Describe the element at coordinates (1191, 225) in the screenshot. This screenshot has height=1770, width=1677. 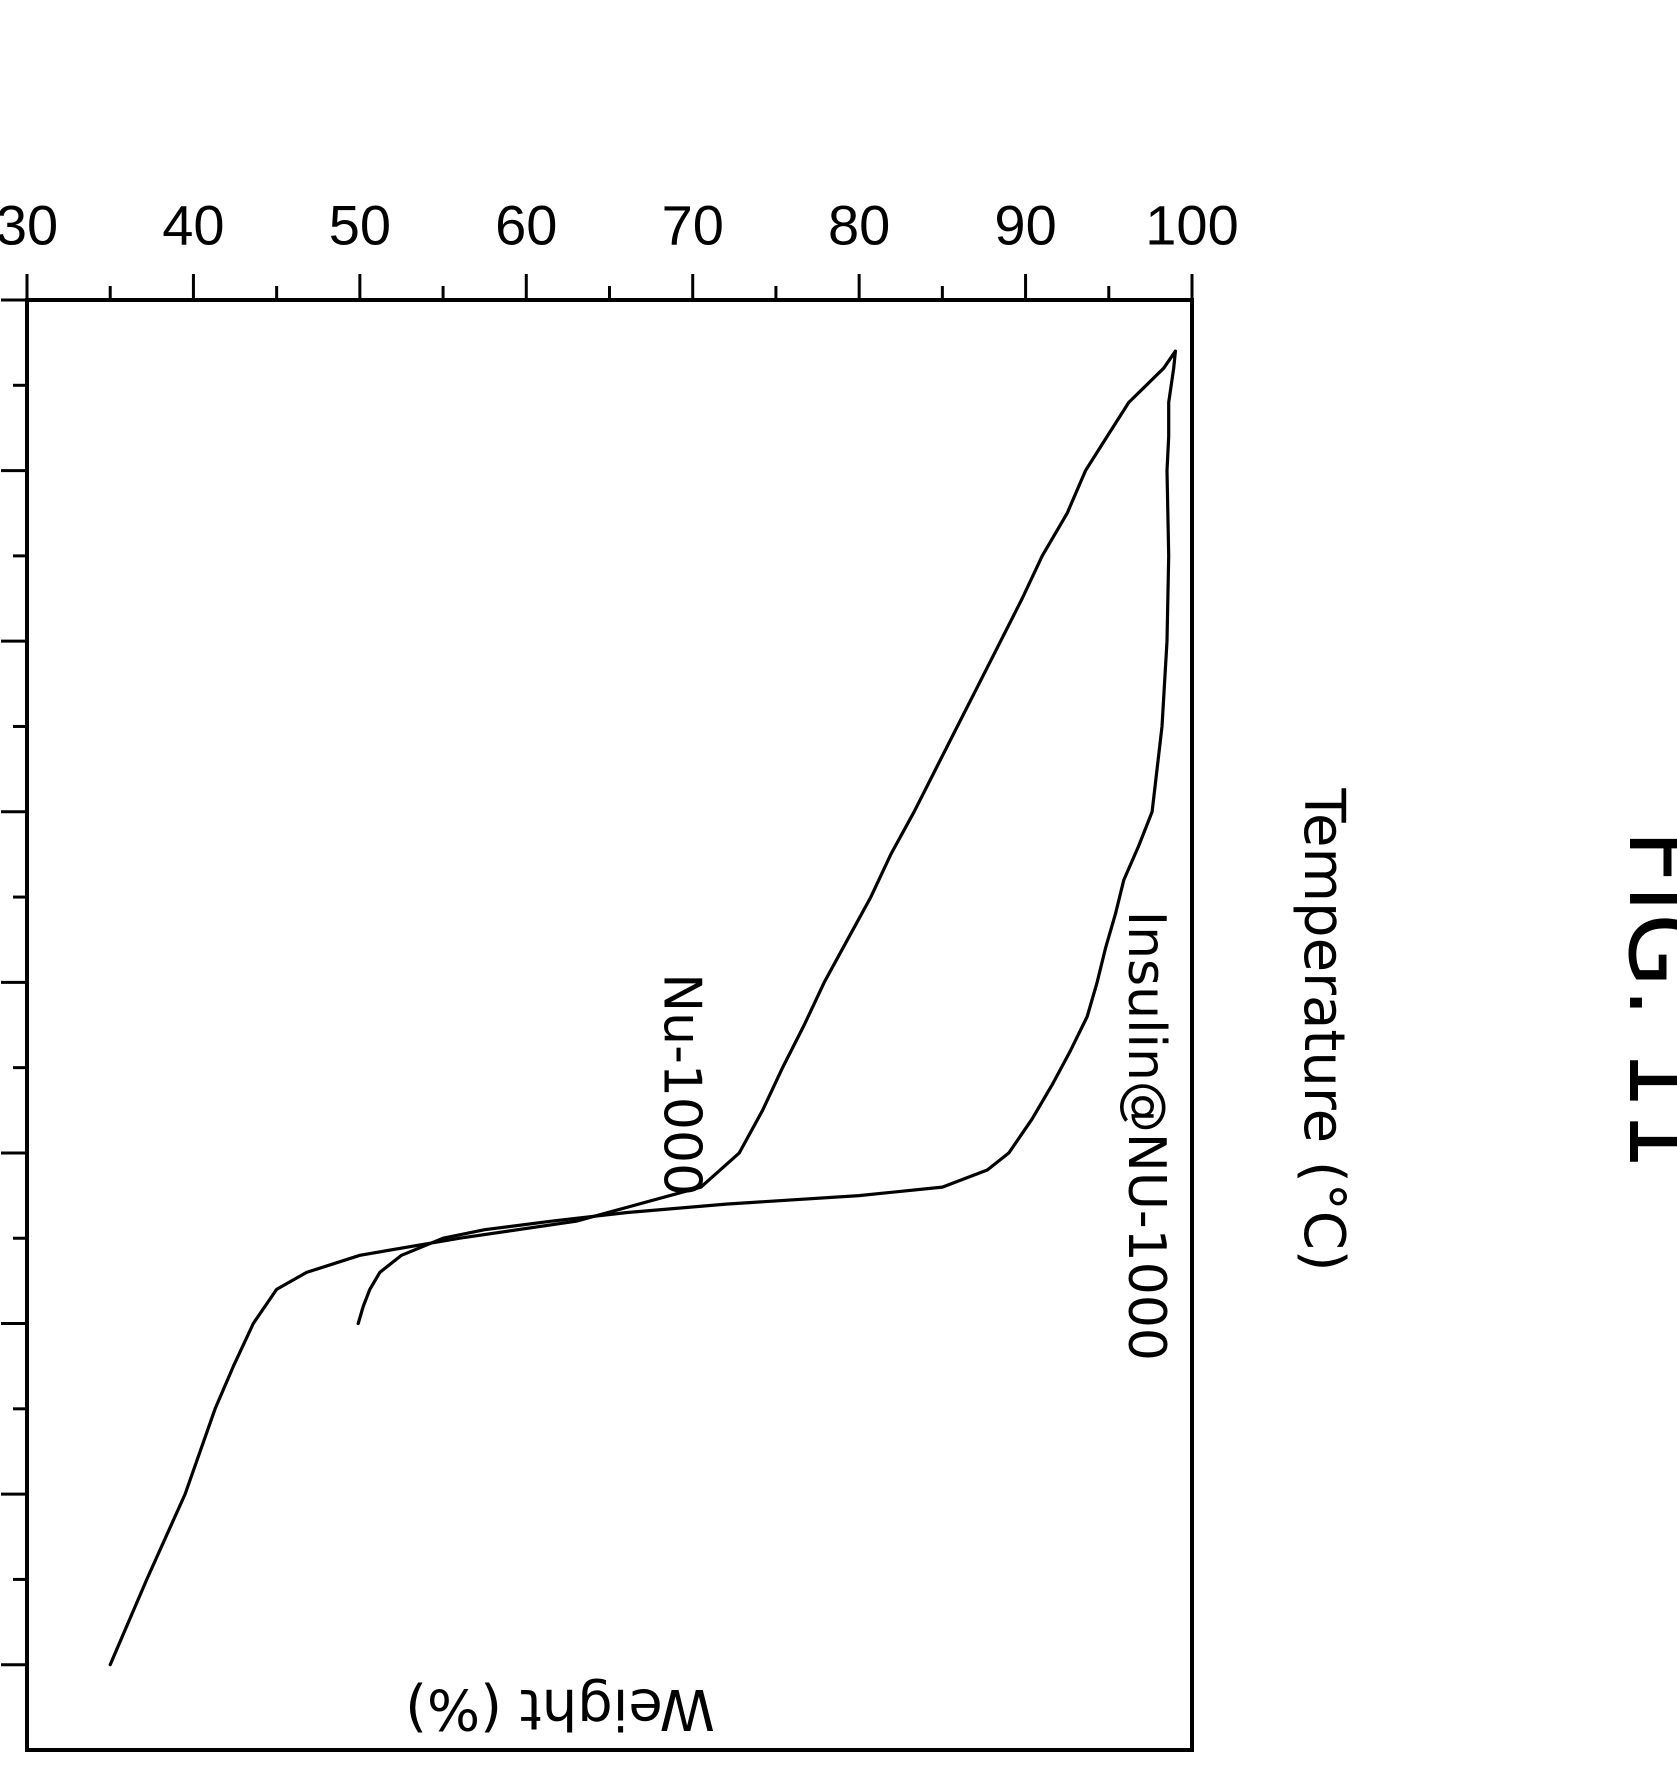
I see `y-tick-label: 100` at that location.